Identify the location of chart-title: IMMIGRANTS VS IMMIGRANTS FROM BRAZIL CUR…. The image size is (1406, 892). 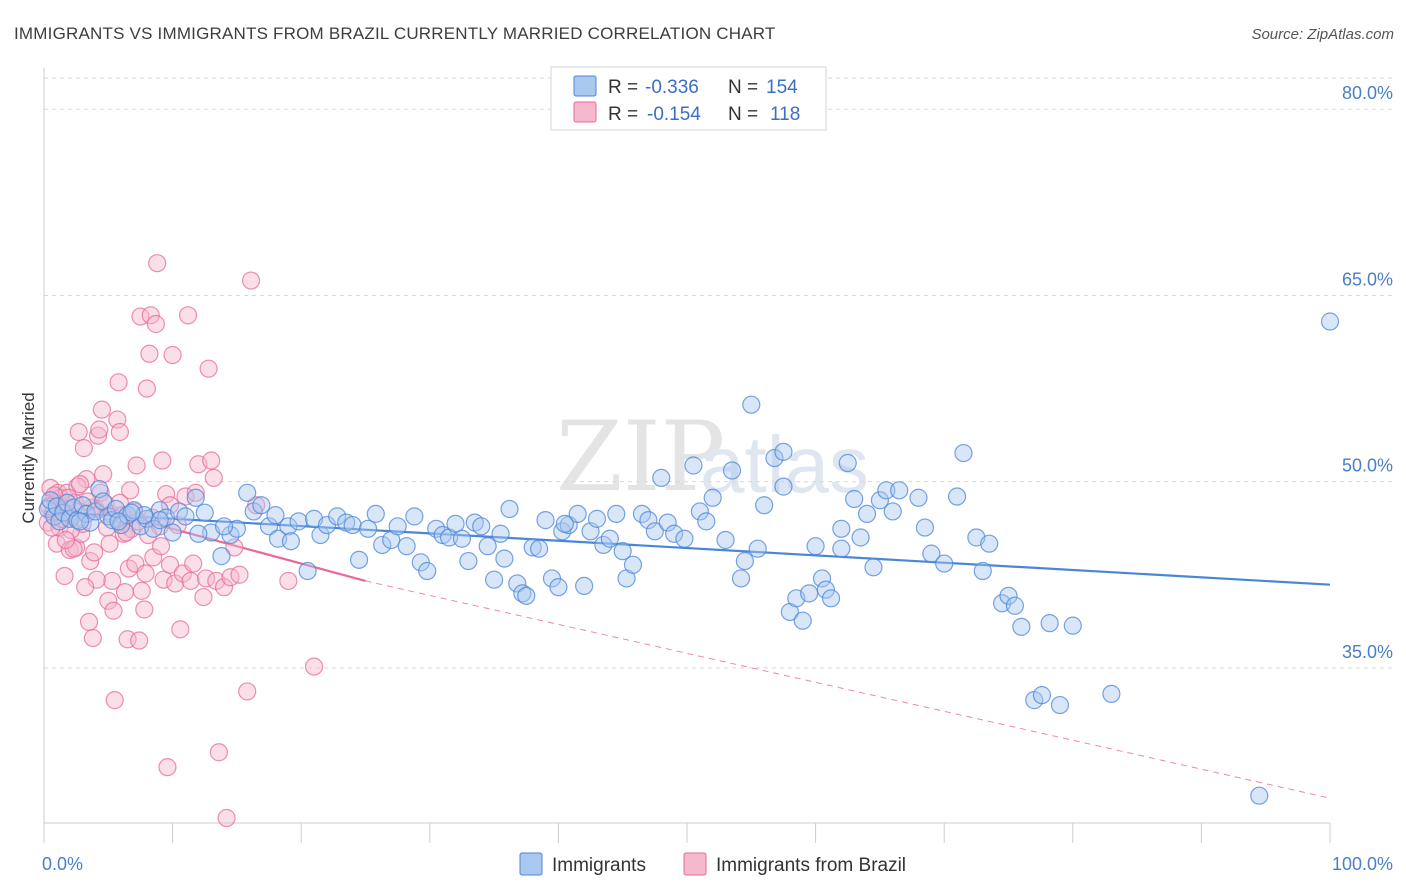
(395, 33).